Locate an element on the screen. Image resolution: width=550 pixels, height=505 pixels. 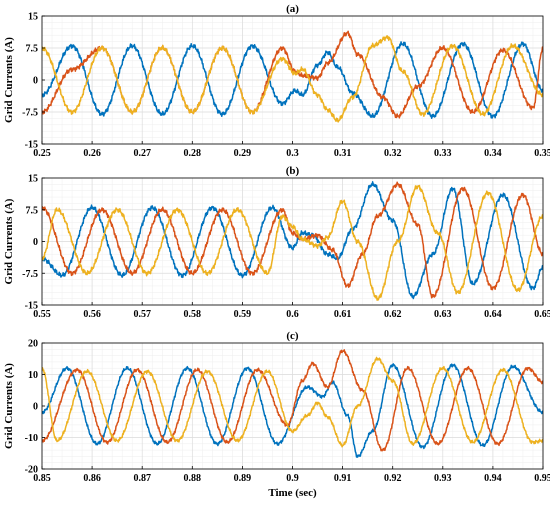
x-tick-label: 0.6 is located at coordinates (292, 314).